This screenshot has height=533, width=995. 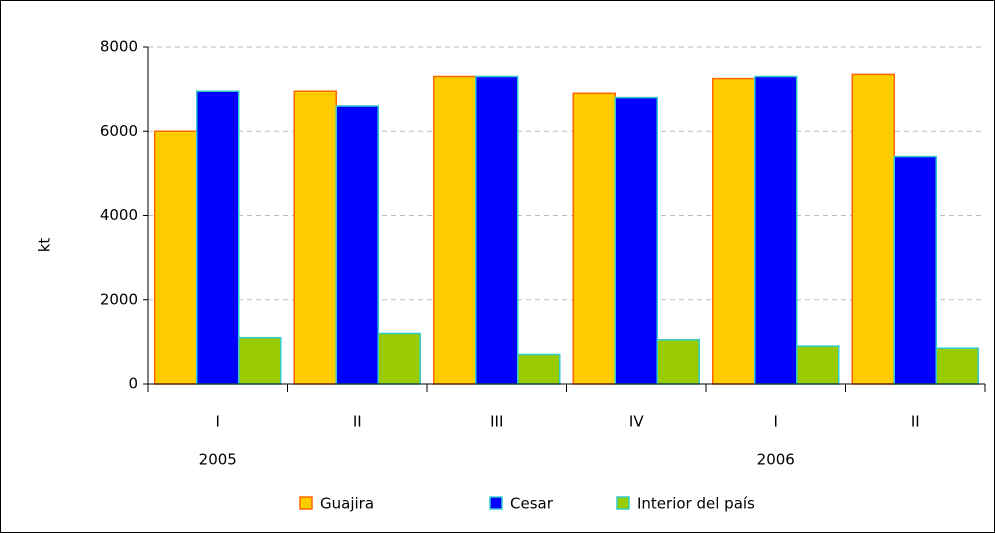 I want to click on y-tick-label: 8000, so click(x=119, y=47).